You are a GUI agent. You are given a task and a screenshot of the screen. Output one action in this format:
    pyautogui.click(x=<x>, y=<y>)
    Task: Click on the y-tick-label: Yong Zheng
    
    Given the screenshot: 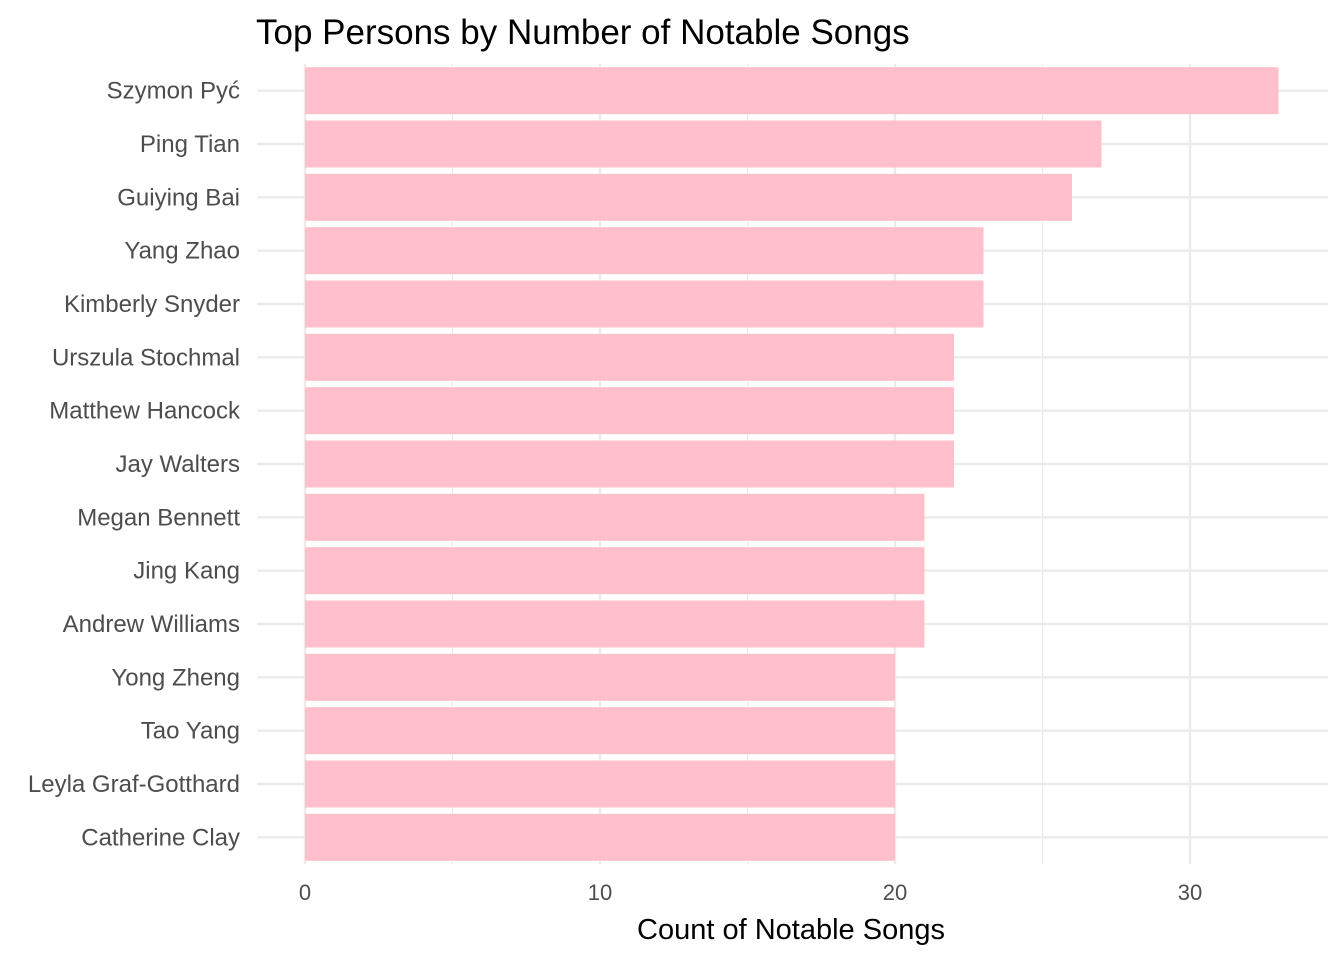 What is the action you would take?
    pyautogui.click(x=175, y=677)
    